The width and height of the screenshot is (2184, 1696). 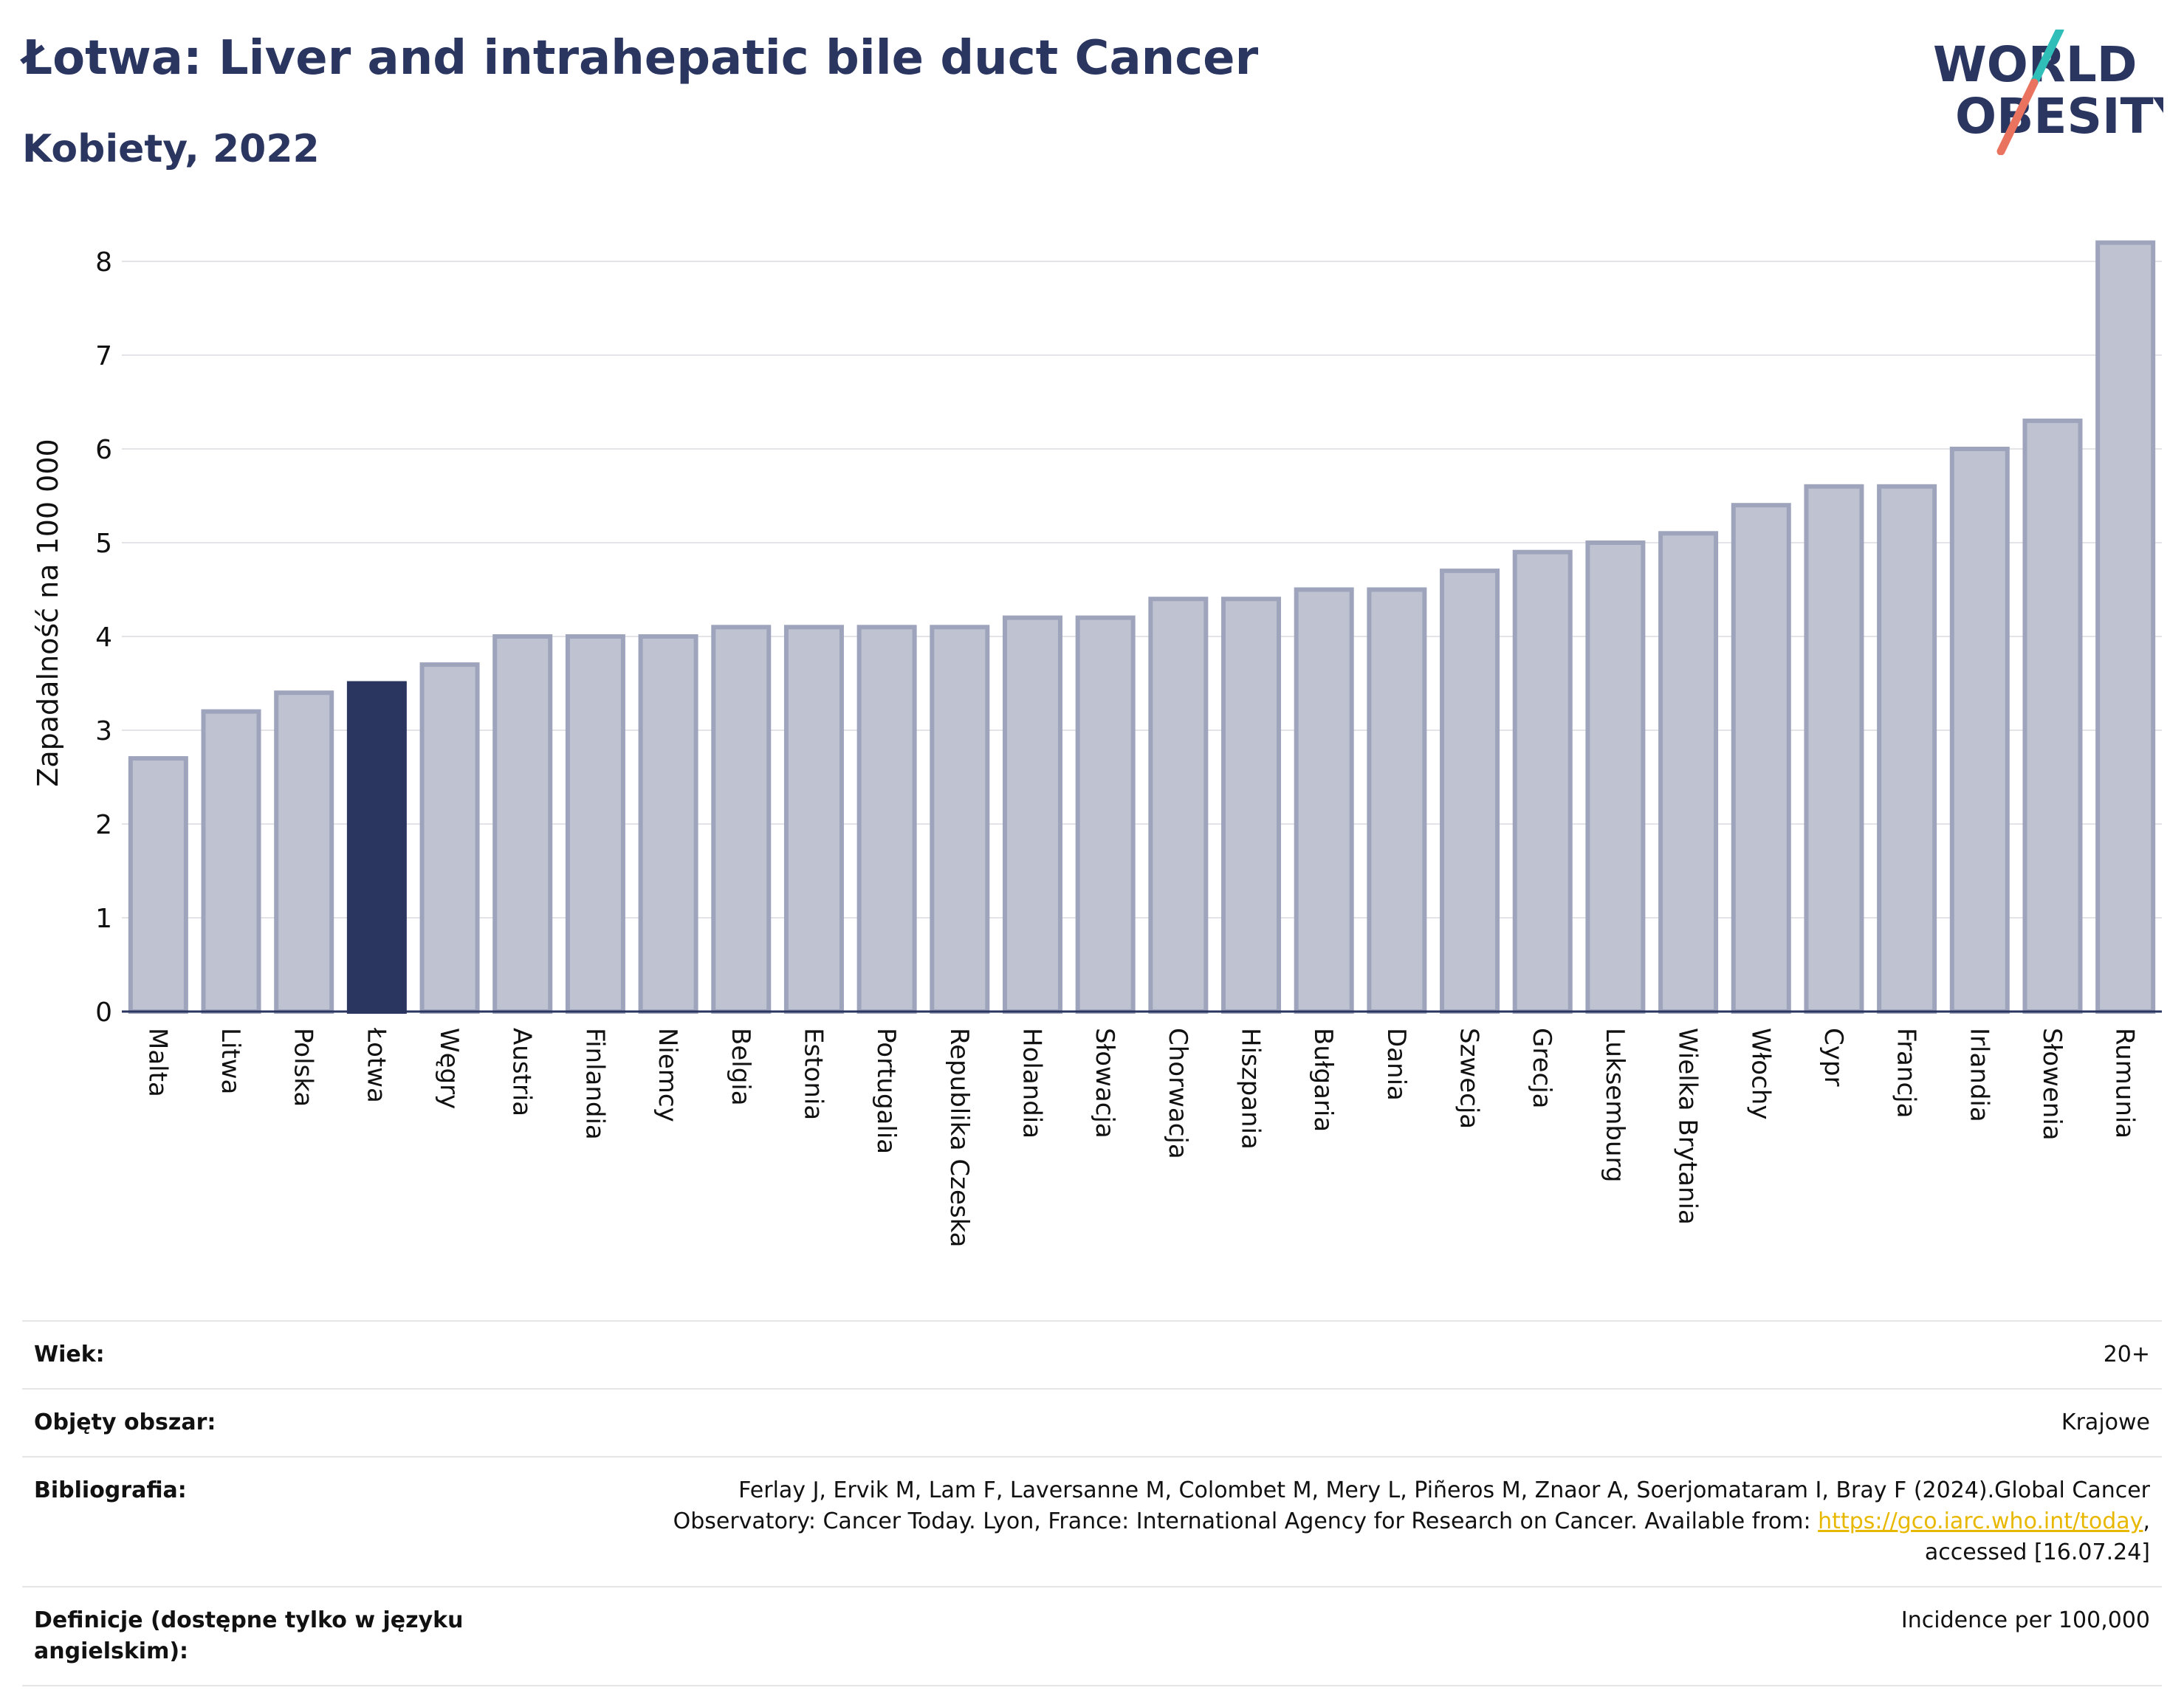 What do you see at coordinates (304, 852) in the screenshot?
I see `bar-Polska` at bounding box center [304, 852].